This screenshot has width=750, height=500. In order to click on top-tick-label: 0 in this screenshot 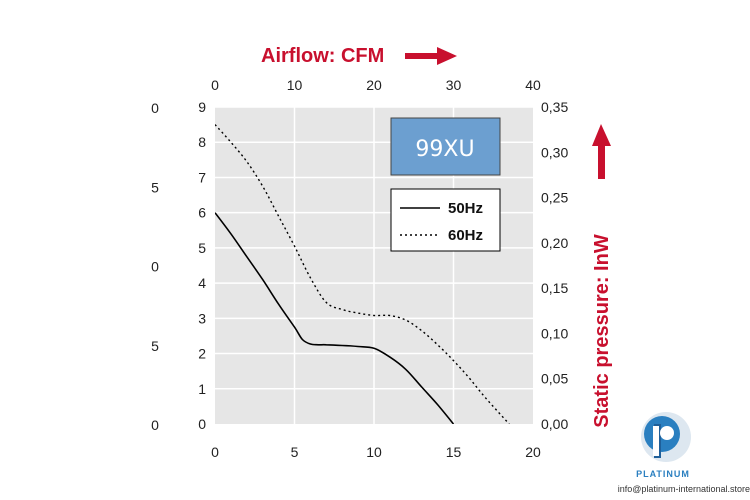, I will do `click(215, 85)`.